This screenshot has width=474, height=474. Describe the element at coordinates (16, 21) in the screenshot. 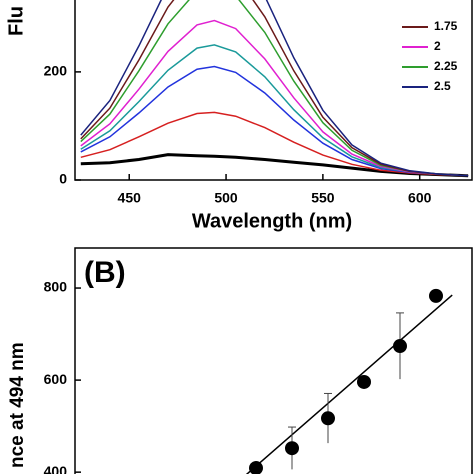

I see `y-axis-label: Flu` at that location.